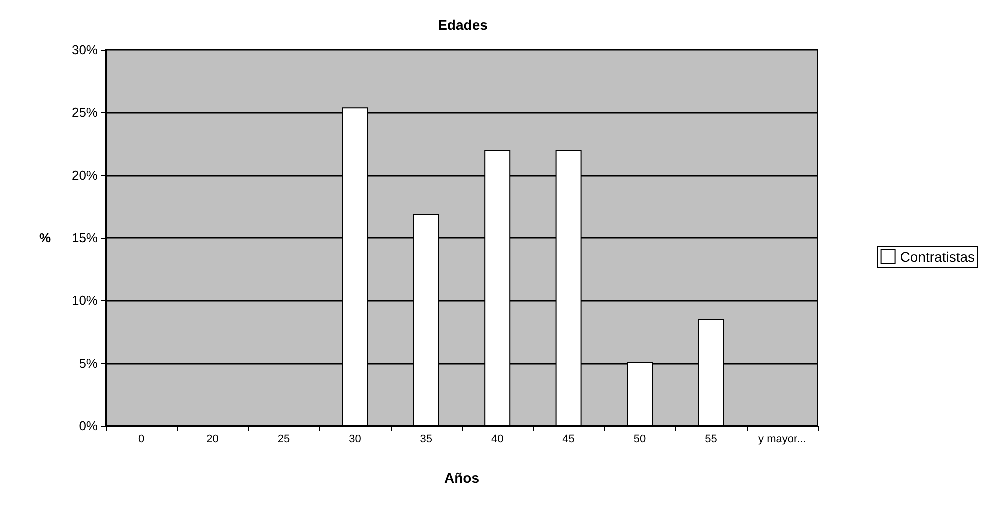  What do you see at coordinates (711, 440) in the screenshot?
I see `x-tick-label: 55` at bounding box center [711, 440].